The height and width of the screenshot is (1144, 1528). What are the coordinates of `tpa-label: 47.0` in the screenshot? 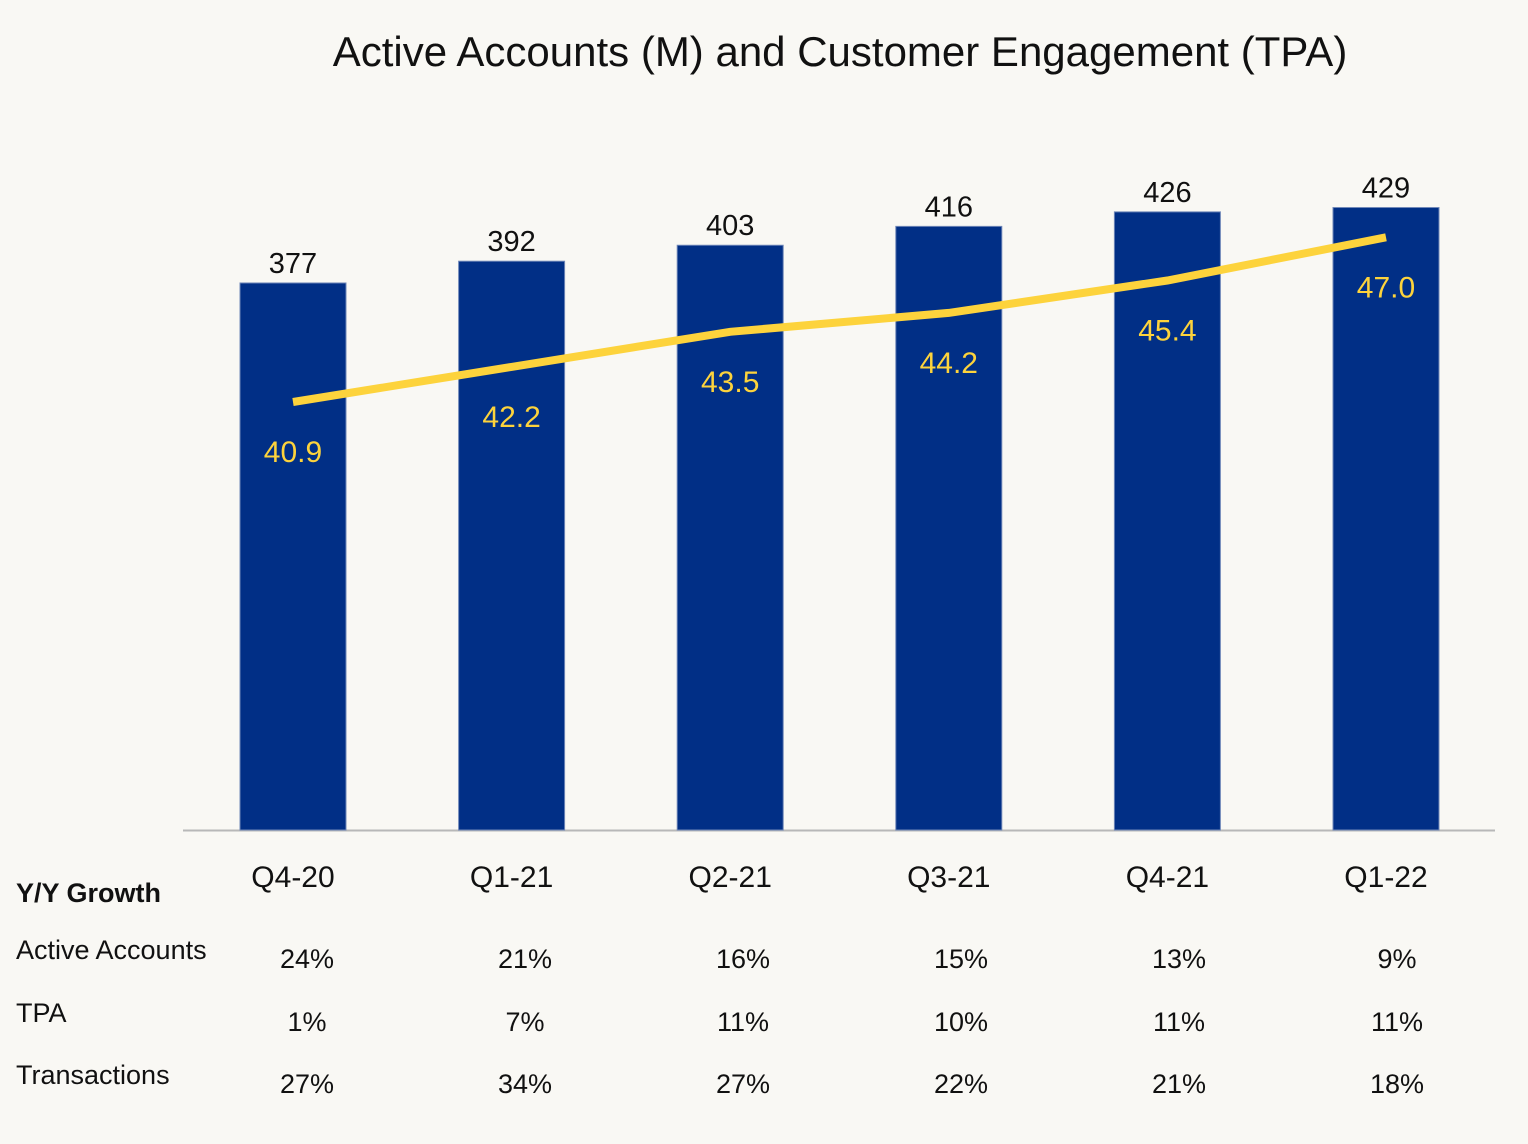 It's located at (1386, 287).